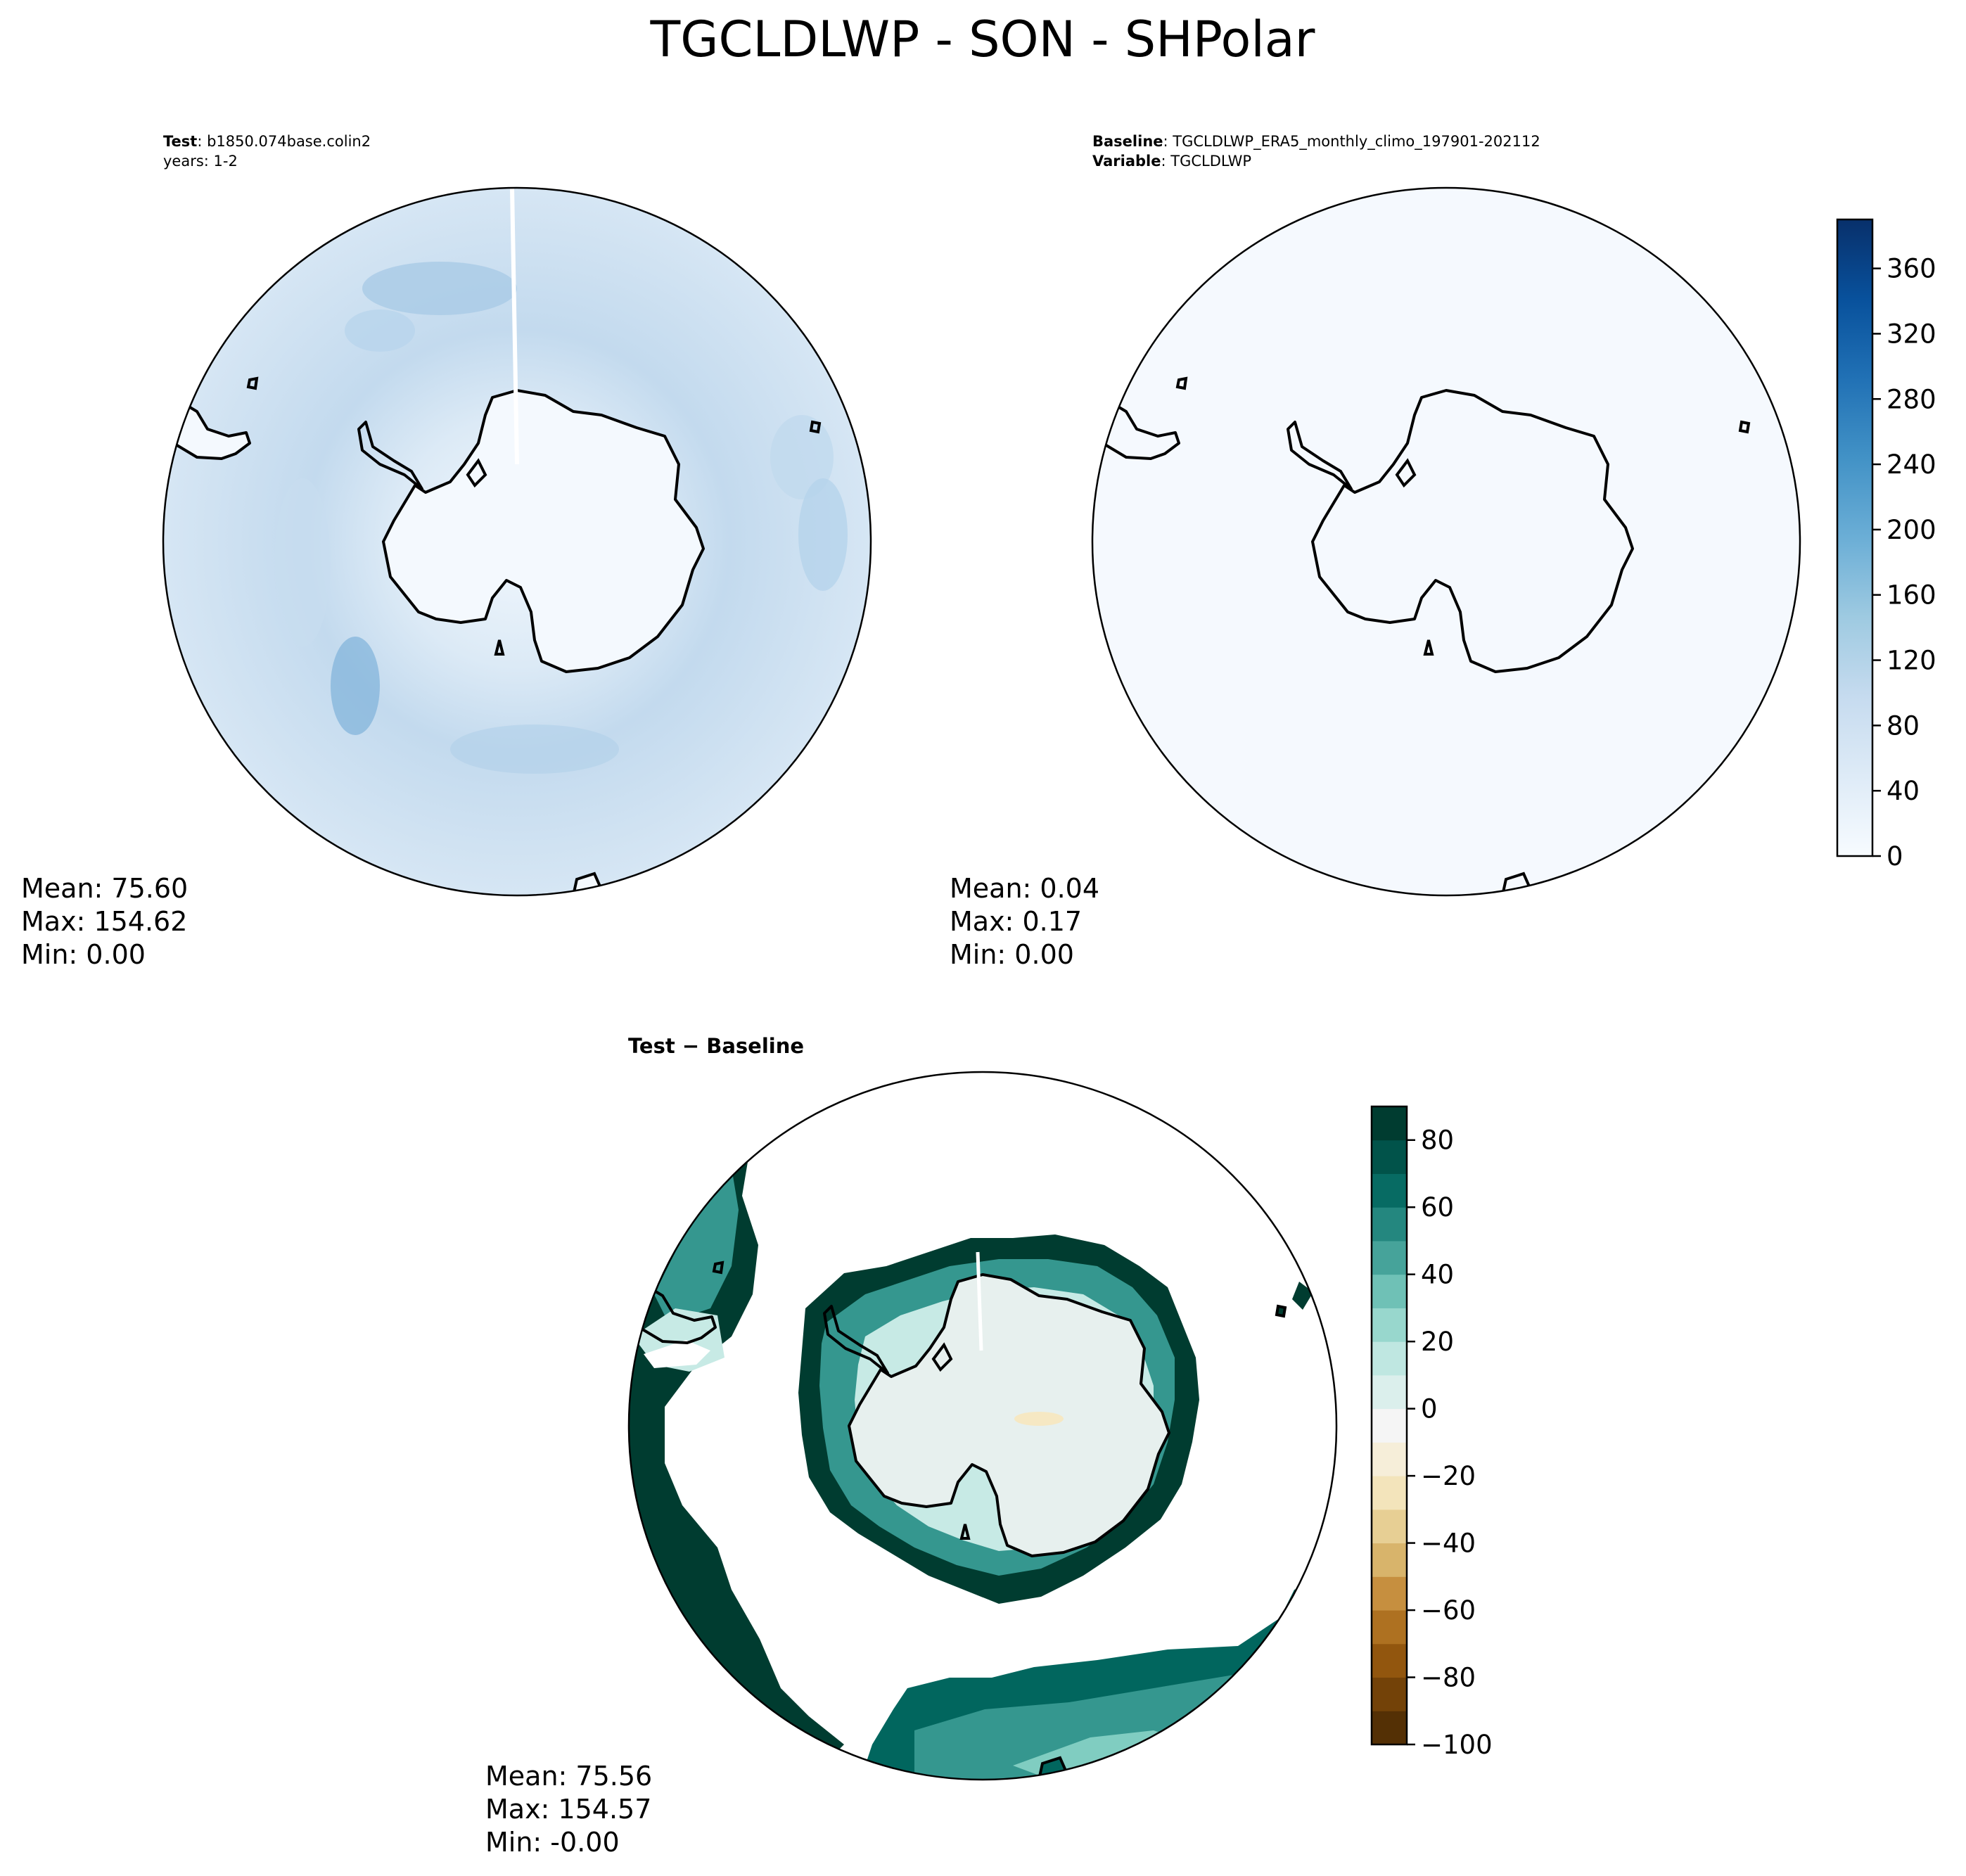 The height and width of the screenshot is (1876, 1966). Describe the element at coordinates (1016, 921) in the screenshot. I see `baseline-max: Max: 0.17` at that location.